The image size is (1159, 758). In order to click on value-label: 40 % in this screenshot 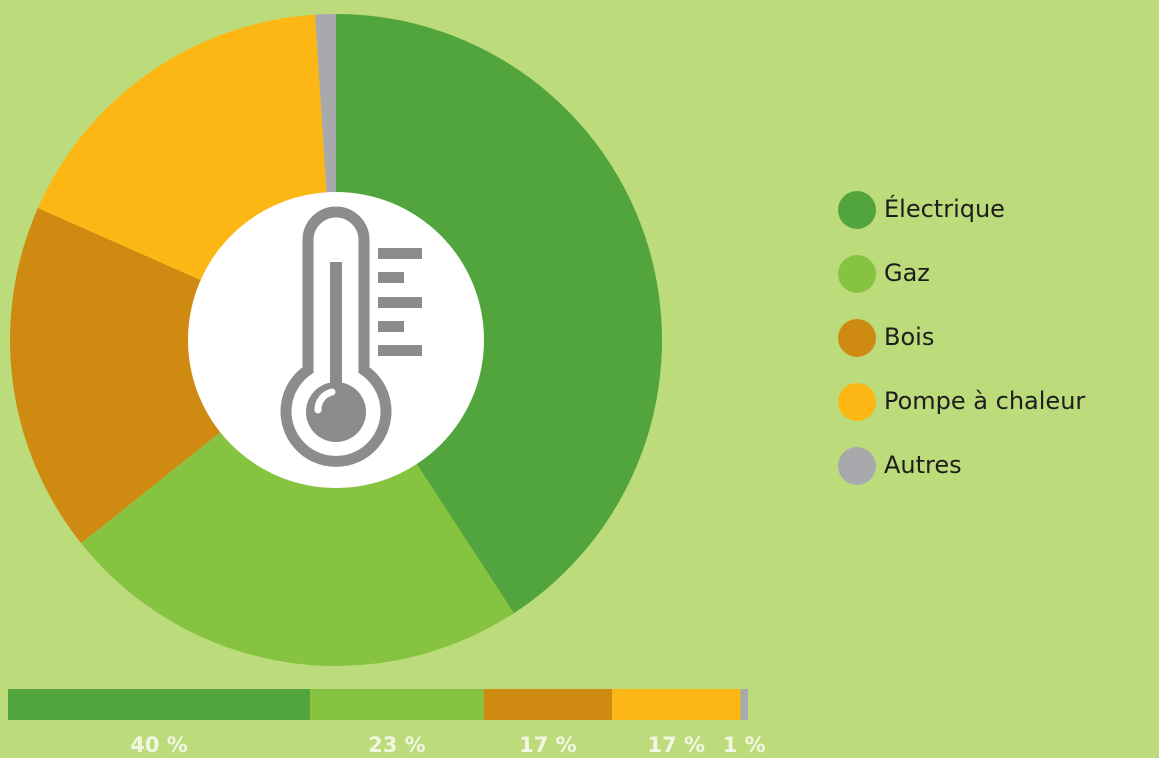, I will do `click(159, 745)`.